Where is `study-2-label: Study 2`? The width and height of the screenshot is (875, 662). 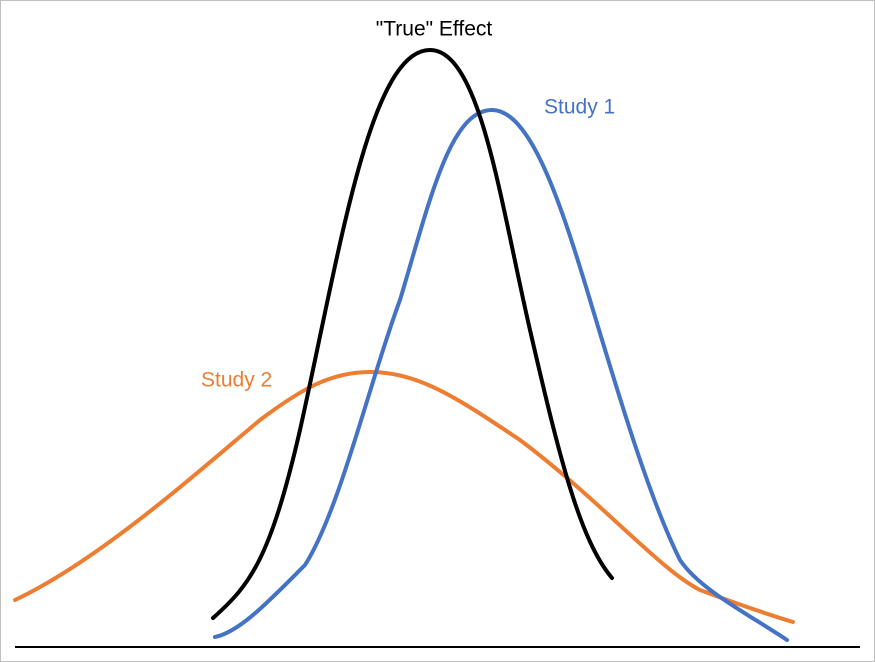 study-2-label: Study 2 is located at coordinates (236, 380).